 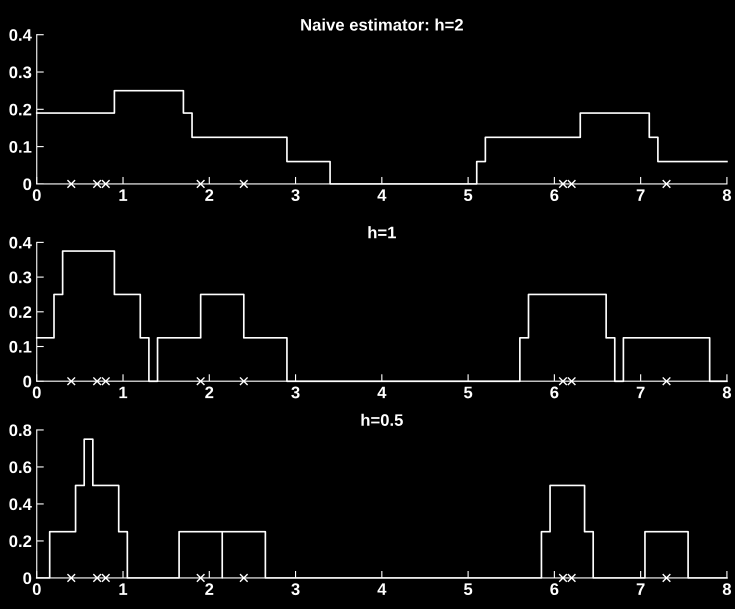 What do you see at coordinates (20, 467) in the screenshot?
I see `y-tick-label: 0.6` at bounding box center [20, 467].